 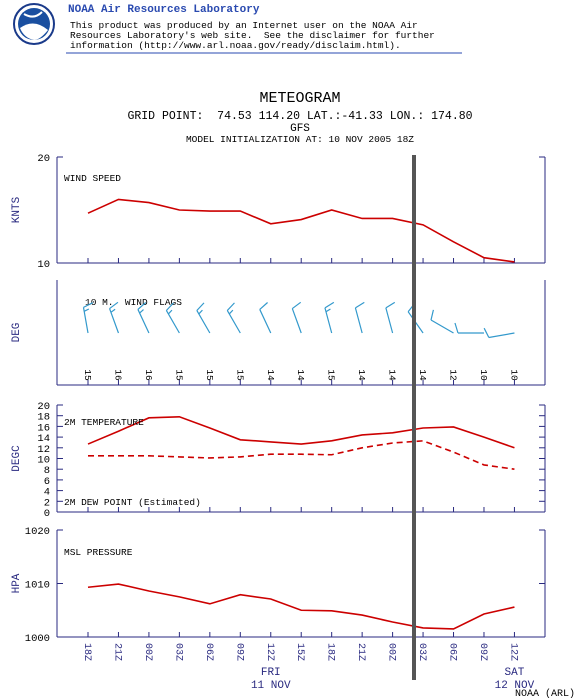 What do you see at coordinates (43, 461) in the screenshot?
I see `y-tick-label: 10` at bounding box center [43, 461].